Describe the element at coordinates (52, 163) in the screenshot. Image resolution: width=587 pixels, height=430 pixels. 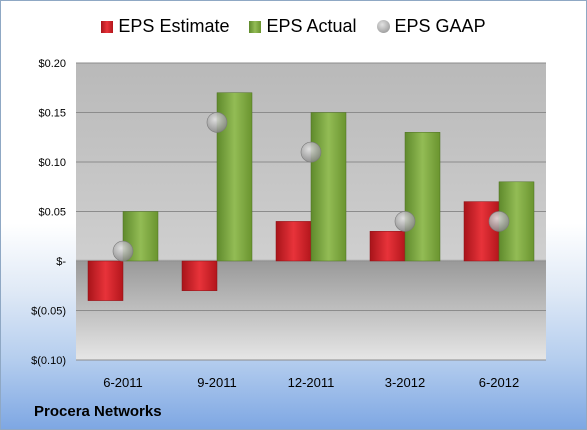
I see `y-tick-label: $0.10` at that location.